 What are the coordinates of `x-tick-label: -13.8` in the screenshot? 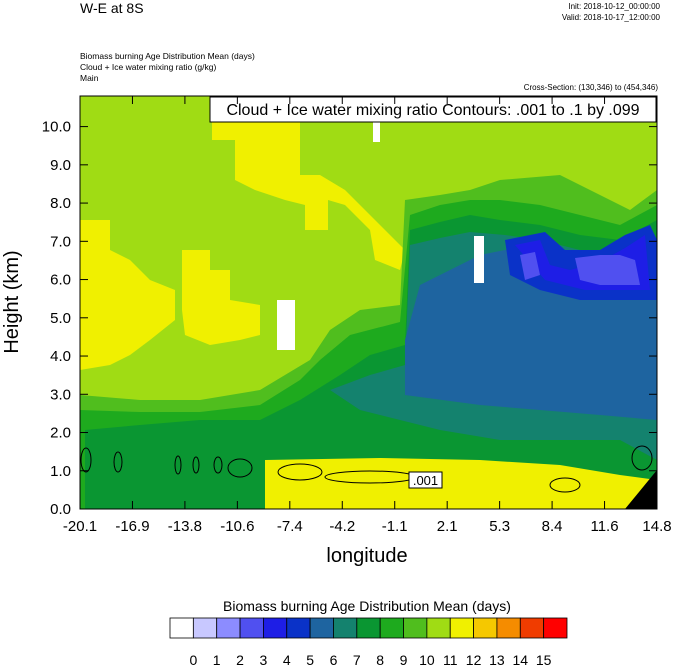 It's located at (185, 526).